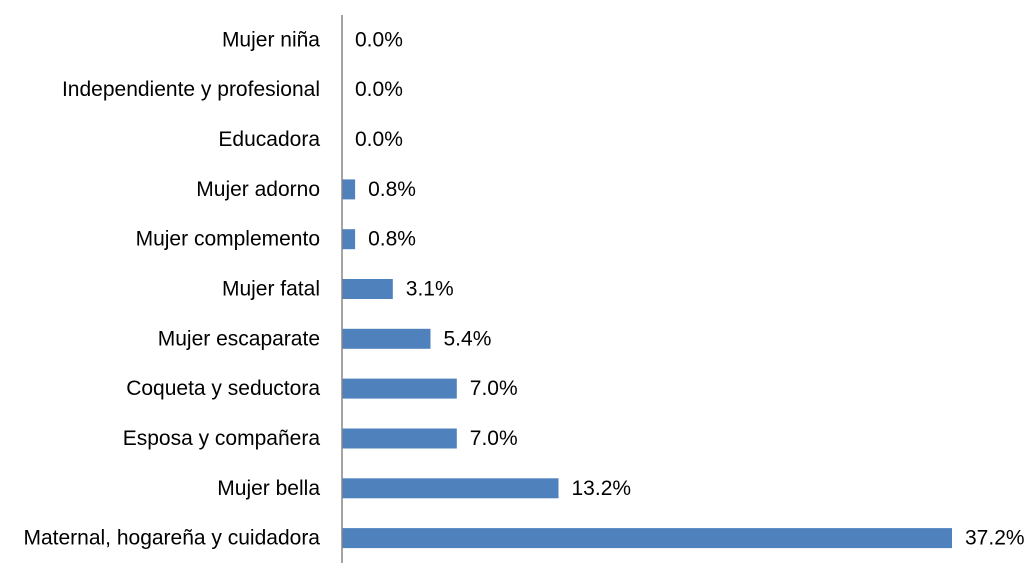 This screenshot has width=1024, height=587. What do you see at coordinates (239, 338) in the screenshot?
I see `category-label-7: Mujer escaparate` at bounding box center [239, 338].